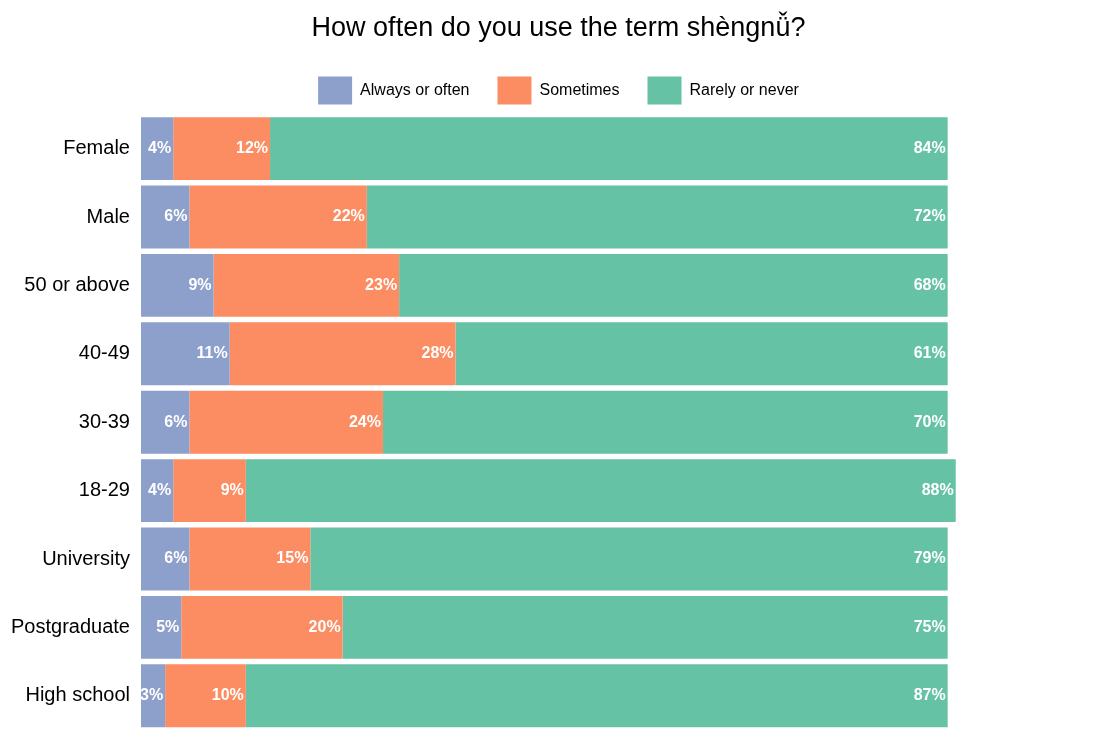  Describe the element at coordinates (929, 626) in the screenshot. I see `data-label: 75%` at that location.